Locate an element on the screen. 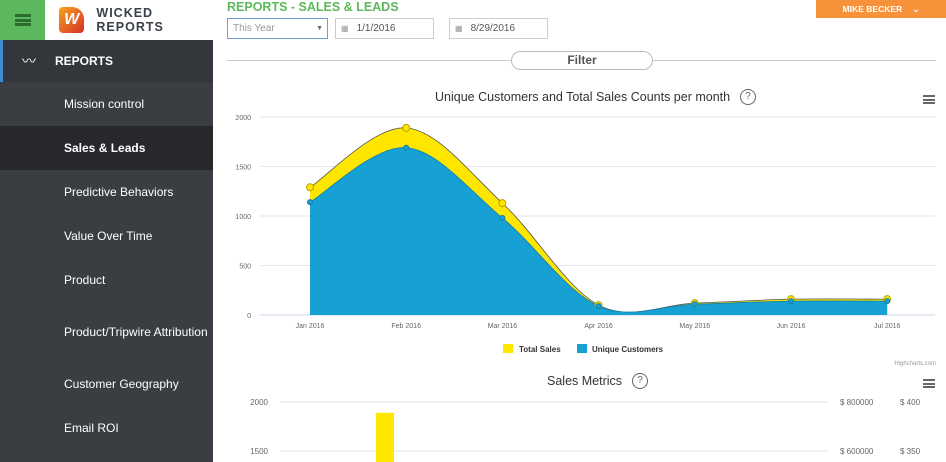 The width and height of the screenshot is (946, 462). page-title: REPORTS - SALES & LEADS is located at coordinates (313, 7).